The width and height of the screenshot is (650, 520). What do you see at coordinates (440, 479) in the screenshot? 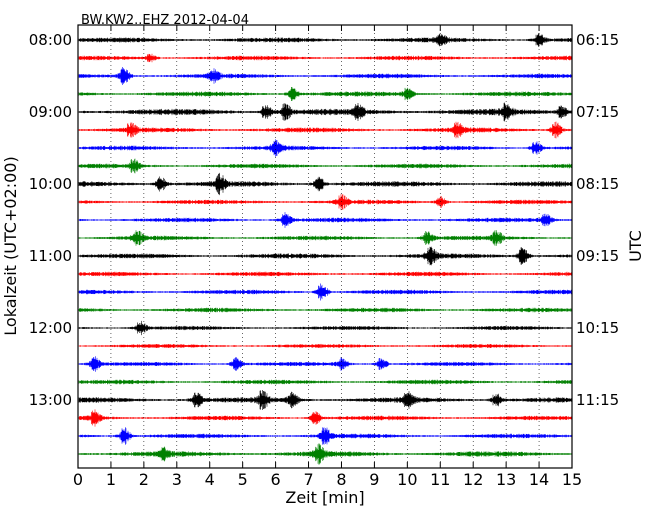
I see `x-tick-label: 11` at bounding box center [440, 479].